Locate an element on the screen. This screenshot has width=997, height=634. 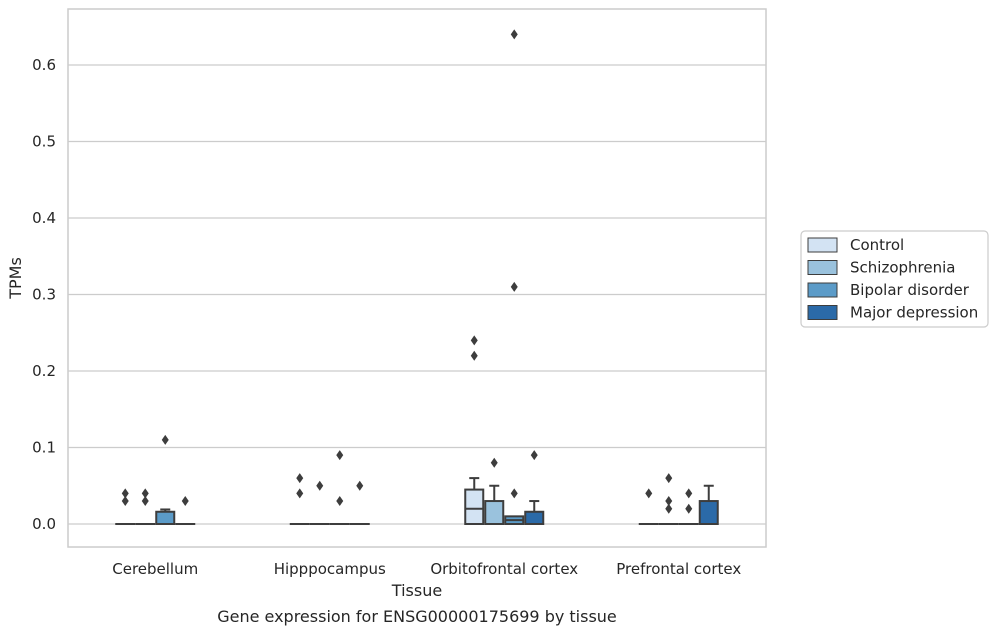
y-tick-label: 0.6 is located at coordinates (44, 65).